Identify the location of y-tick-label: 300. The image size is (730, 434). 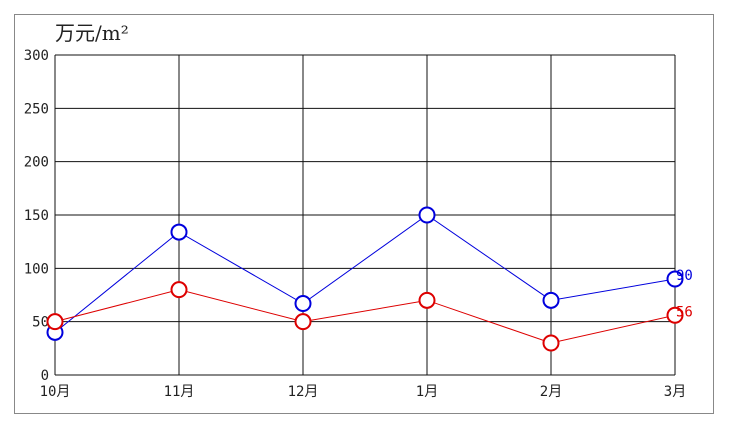
(36, 56).